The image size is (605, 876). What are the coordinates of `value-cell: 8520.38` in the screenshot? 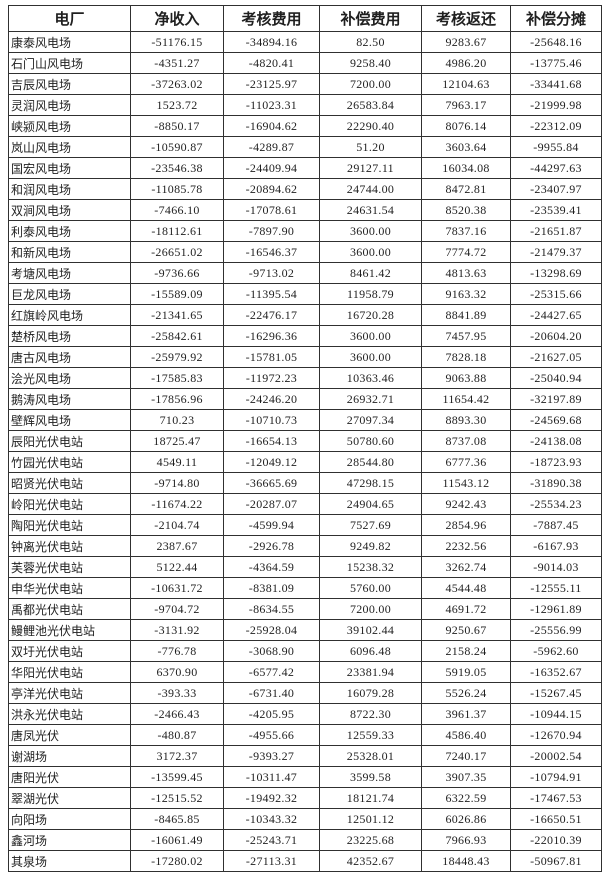 It's located at (466, 210).